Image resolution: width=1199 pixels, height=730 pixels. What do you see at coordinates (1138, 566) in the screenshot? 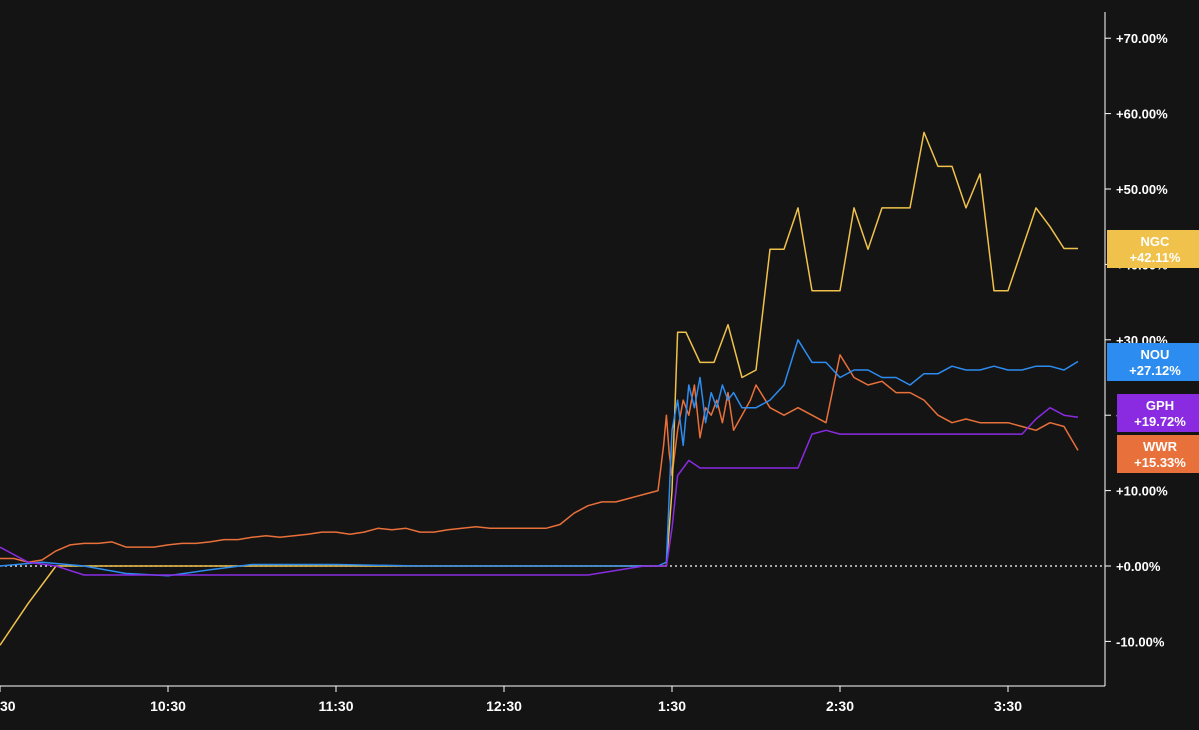
I see `y-tick-label: +0.00%` at bounding box center [1138, 566].